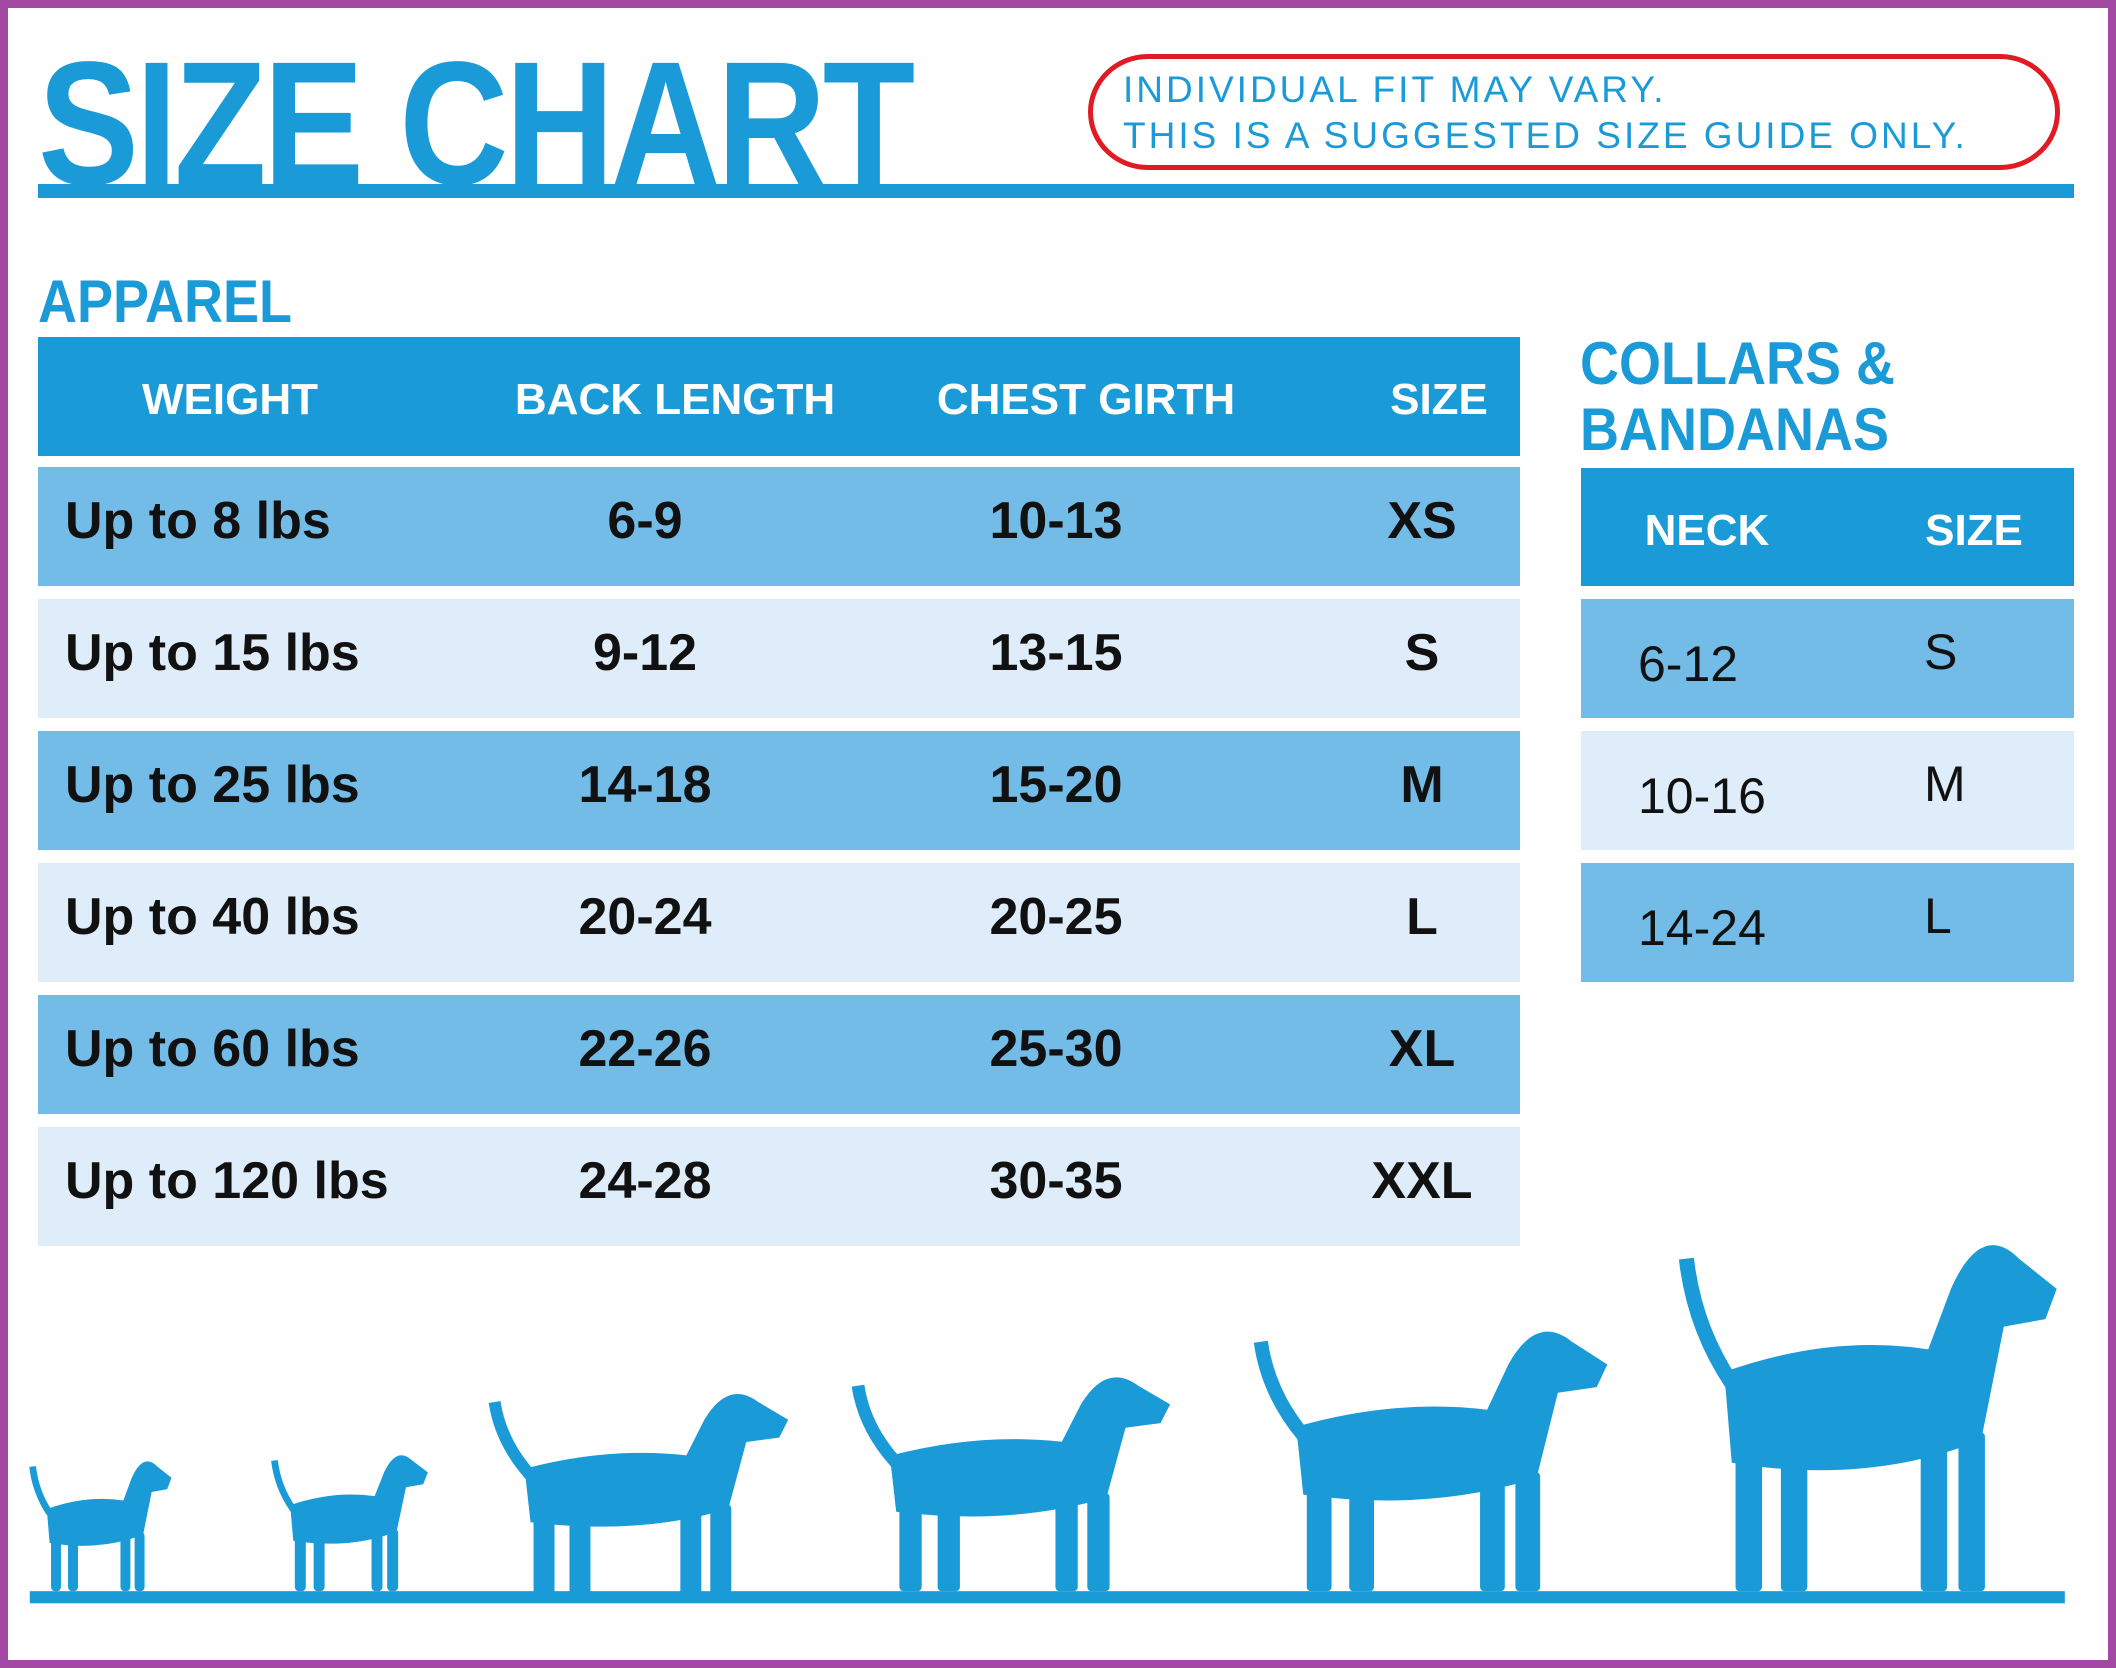 The image size is (2116, 1668). I want to click on cell-neck: 10-16, so click(1702, 796).